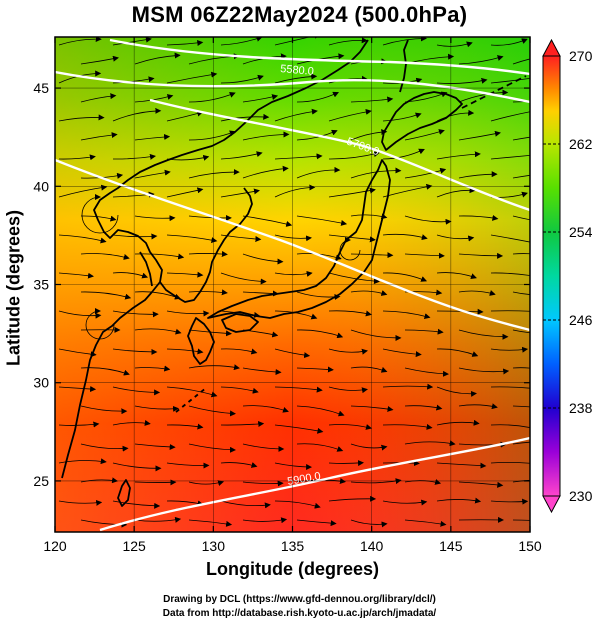 Image resolution: width=599 pixels, height=625 pixels. I want to click on y-tick-label: 35, so click(41, 285).